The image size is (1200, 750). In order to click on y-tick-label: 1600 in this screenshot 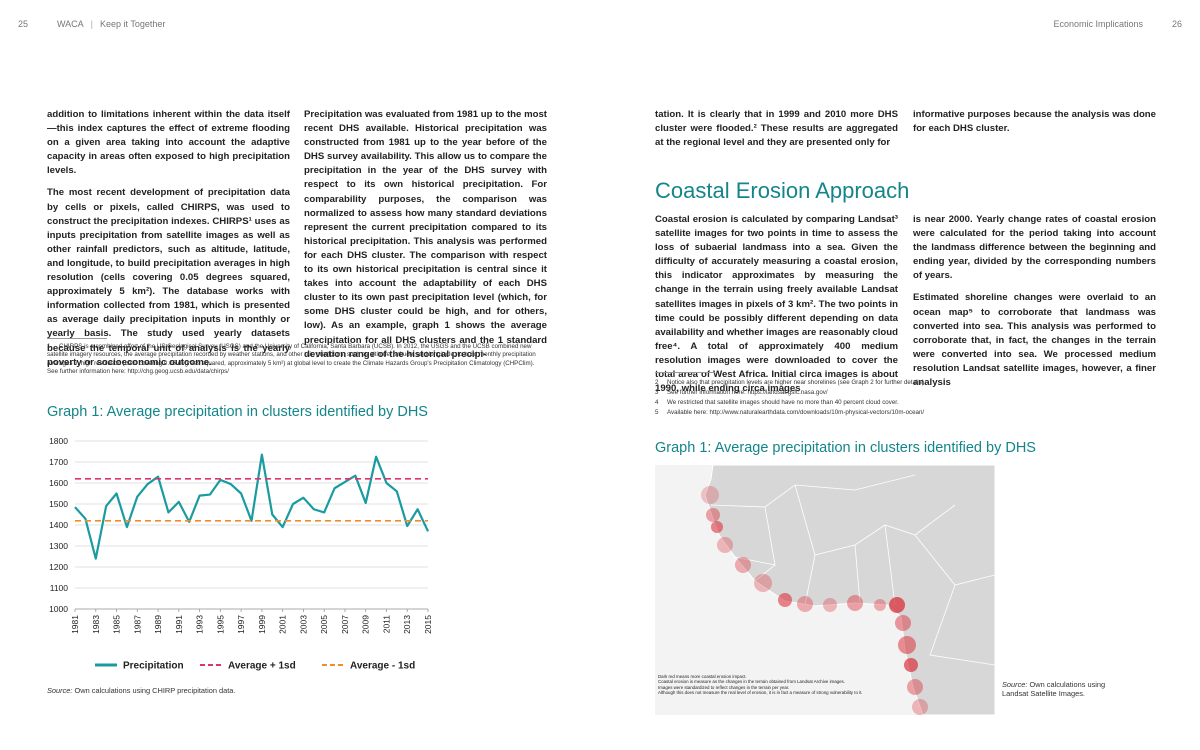, I will do `click(58, 483)`.